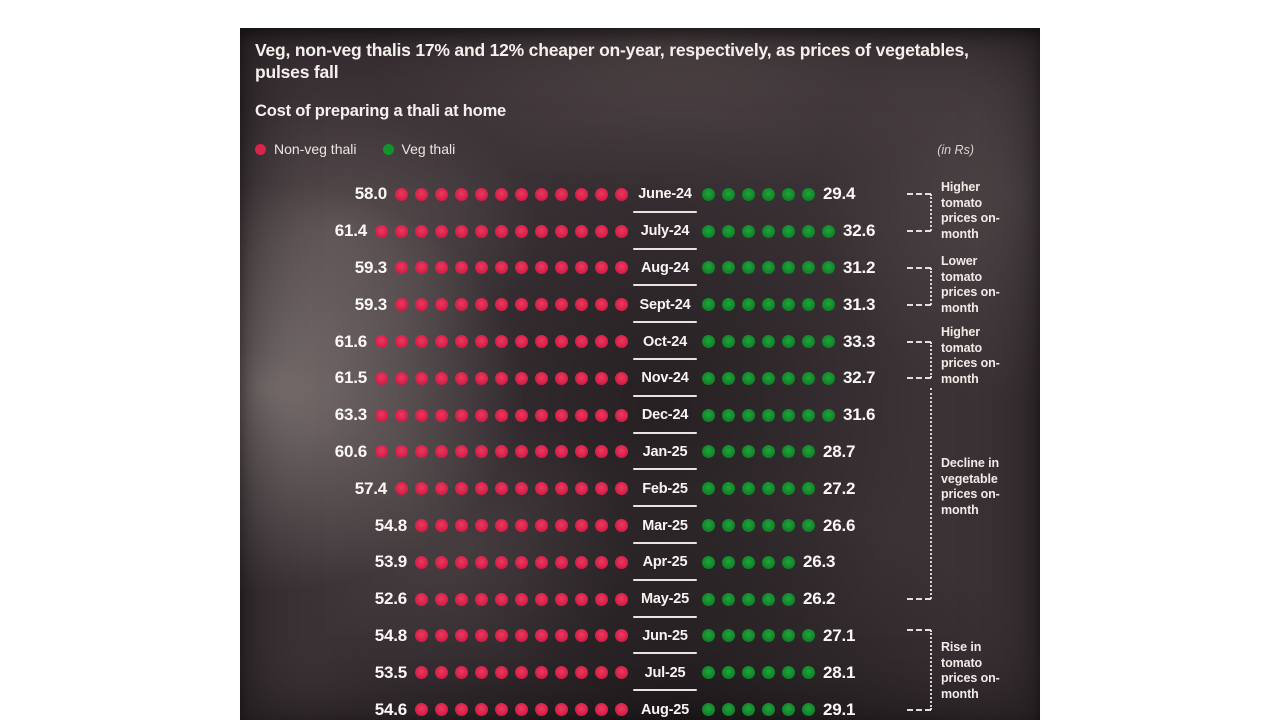 Image resolution: width=1280 pixels, height=720 pixels. Describe the element at coordinates (665, 341) in the screenshot. I see `month-label: Oct-24` at that location.